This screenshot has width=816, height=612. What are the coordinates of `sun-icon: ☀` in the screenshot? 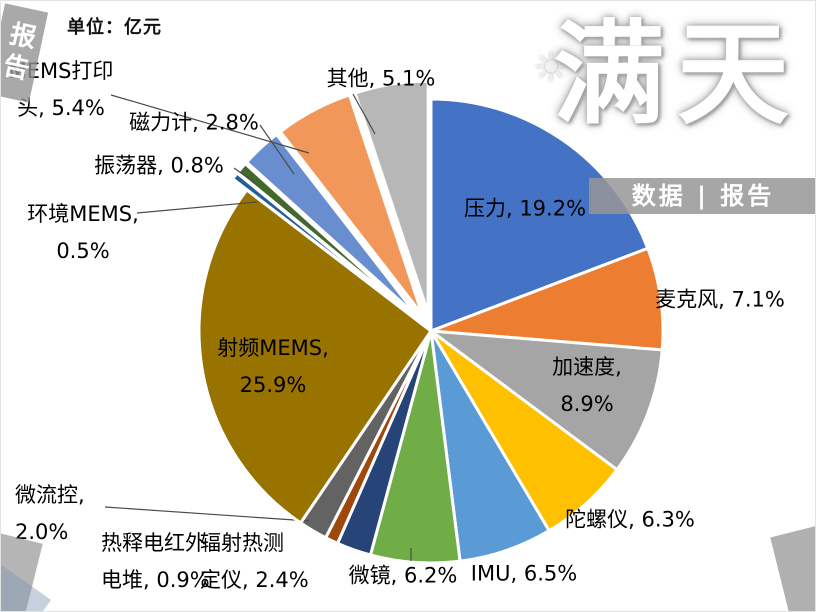 It's located at (551, 68).